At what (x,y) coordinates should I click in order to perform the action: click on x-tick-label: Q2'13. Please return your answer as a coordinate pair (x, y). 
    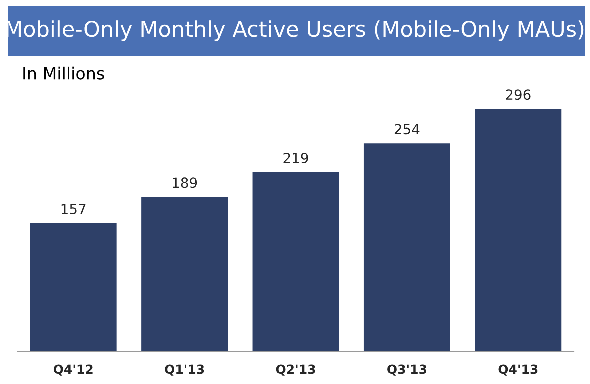
    Looking at the image, I should click on (296, 370).